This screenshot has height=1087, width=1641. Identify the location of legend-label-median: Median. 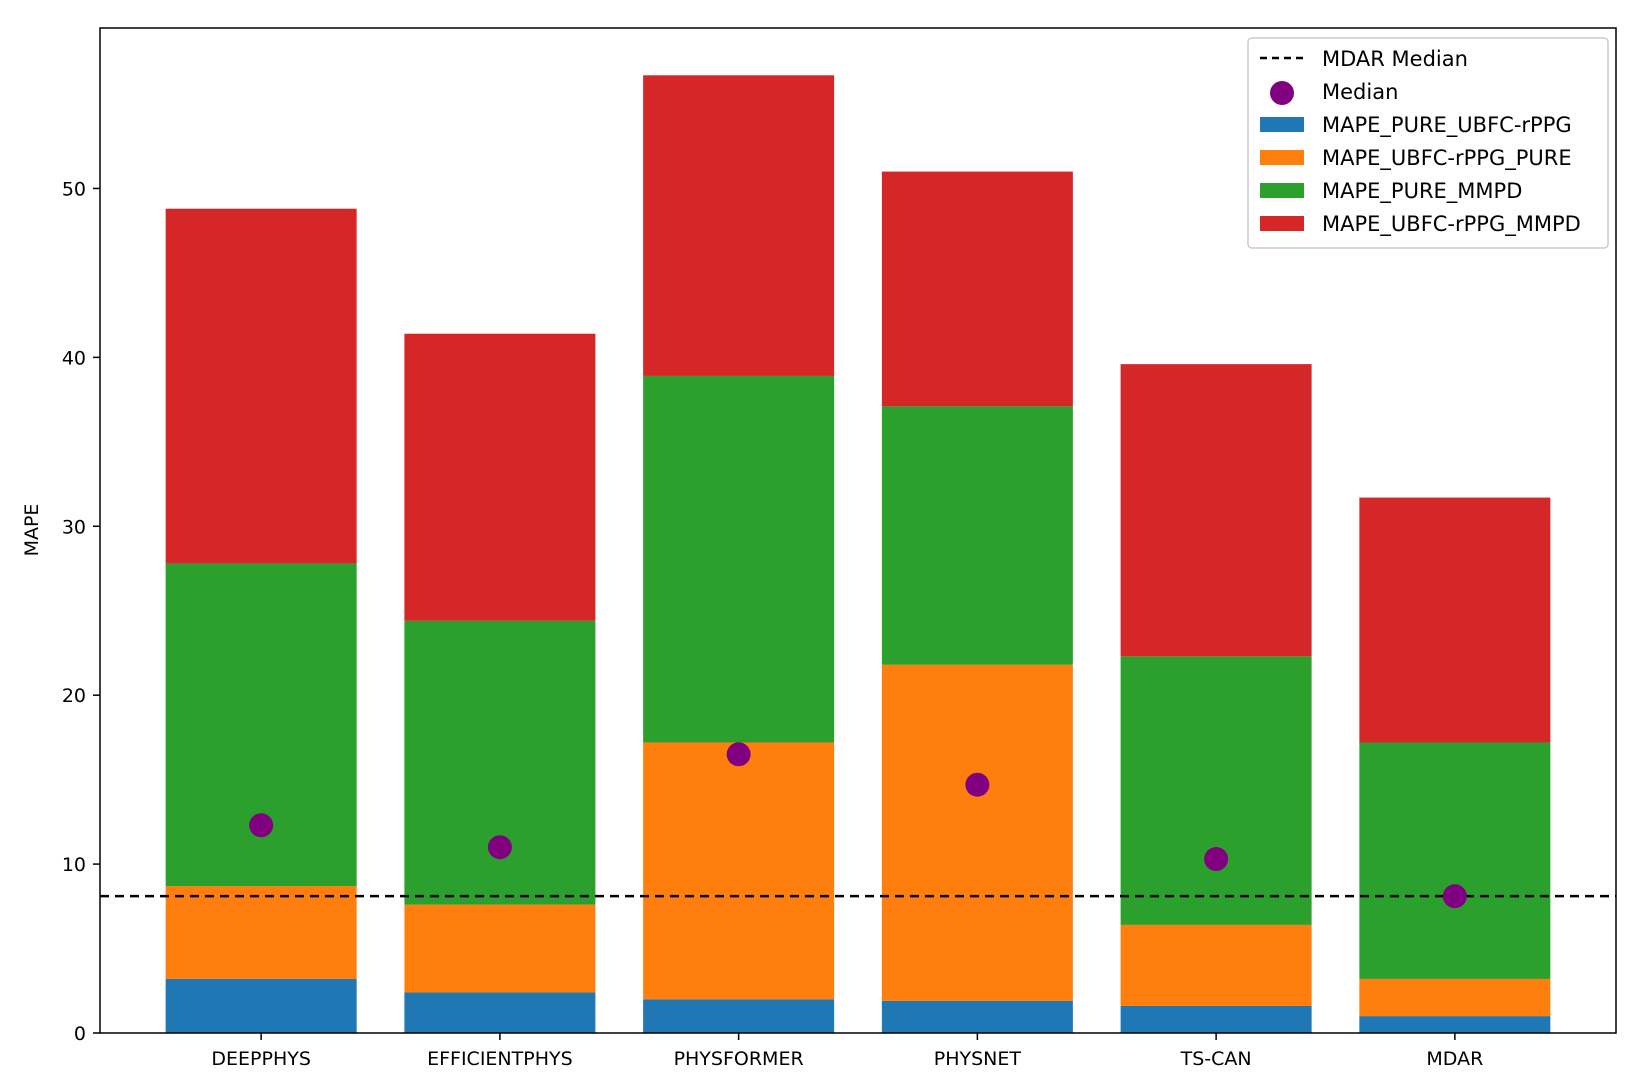
(1360, 92).